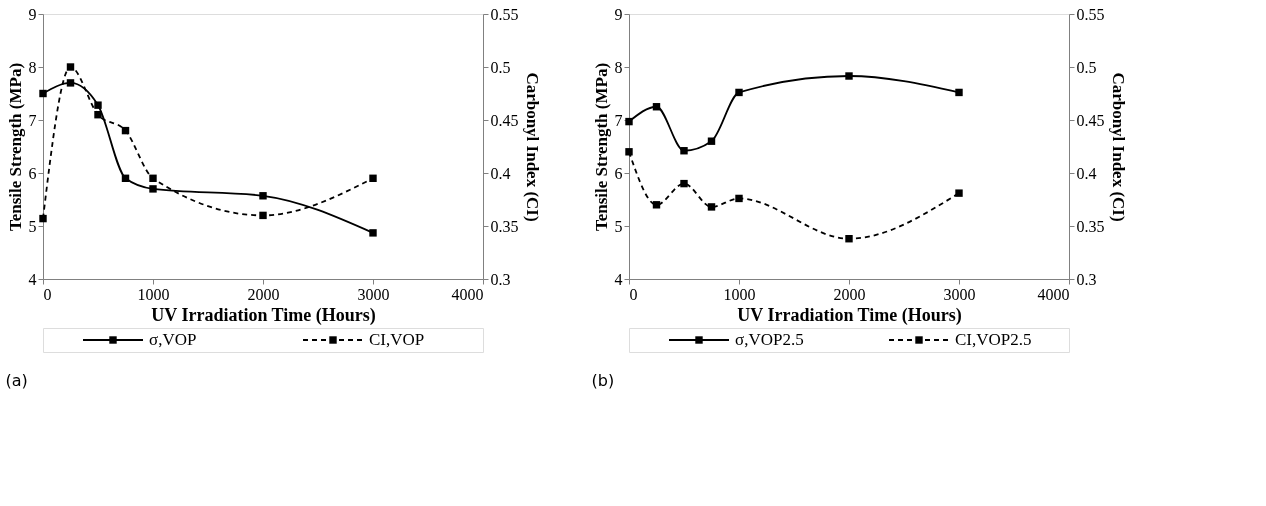 Image resolution: width=1266 pixels, height=506 pixels. What do you see at coordinates (993, 339) in the screenshot?
I see `legend-label: CI,VOP2.5` at bounding box center [993, 339].